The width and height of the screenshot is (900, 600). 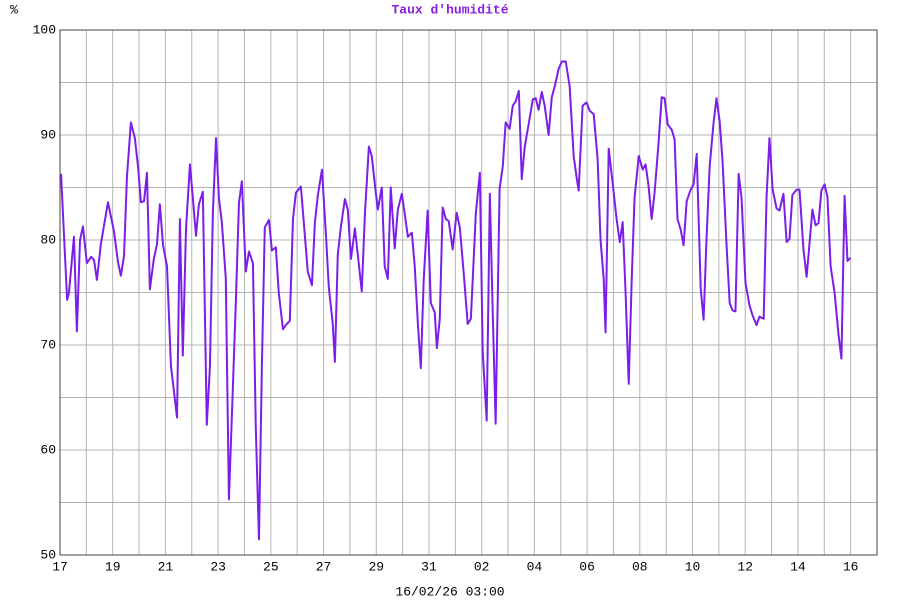 I want to click on x-axis-label: 16/02/26 03:00, so click(x=449, y=591).